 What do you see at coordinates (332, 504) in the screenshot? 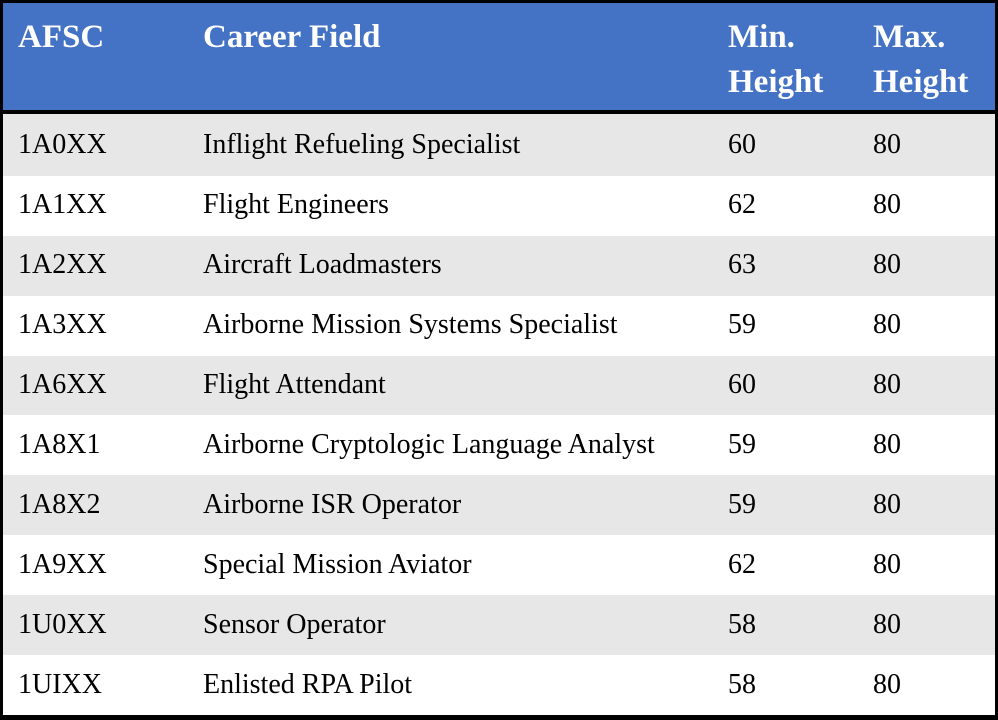
I see `cell-career-field: Airborne ISR Operator` at bounding box center [332, 504].